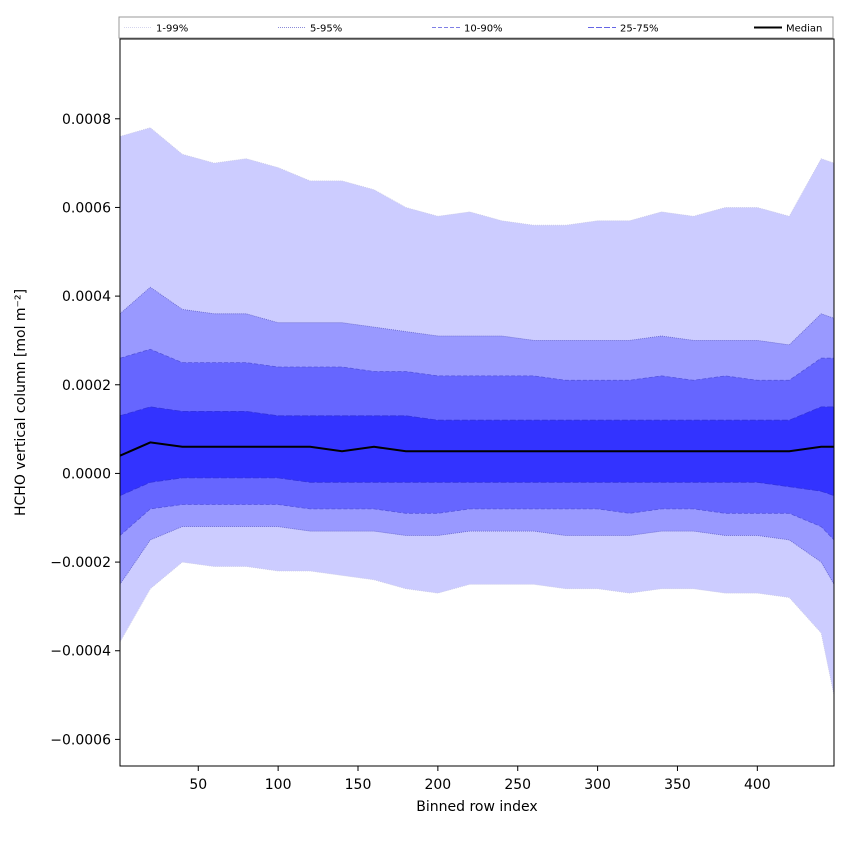  Describe the element at coordinates (21, 402) in the screenshot. I see `y-axis-label: HCHO vertical column [mol m⁻²]` at that location.